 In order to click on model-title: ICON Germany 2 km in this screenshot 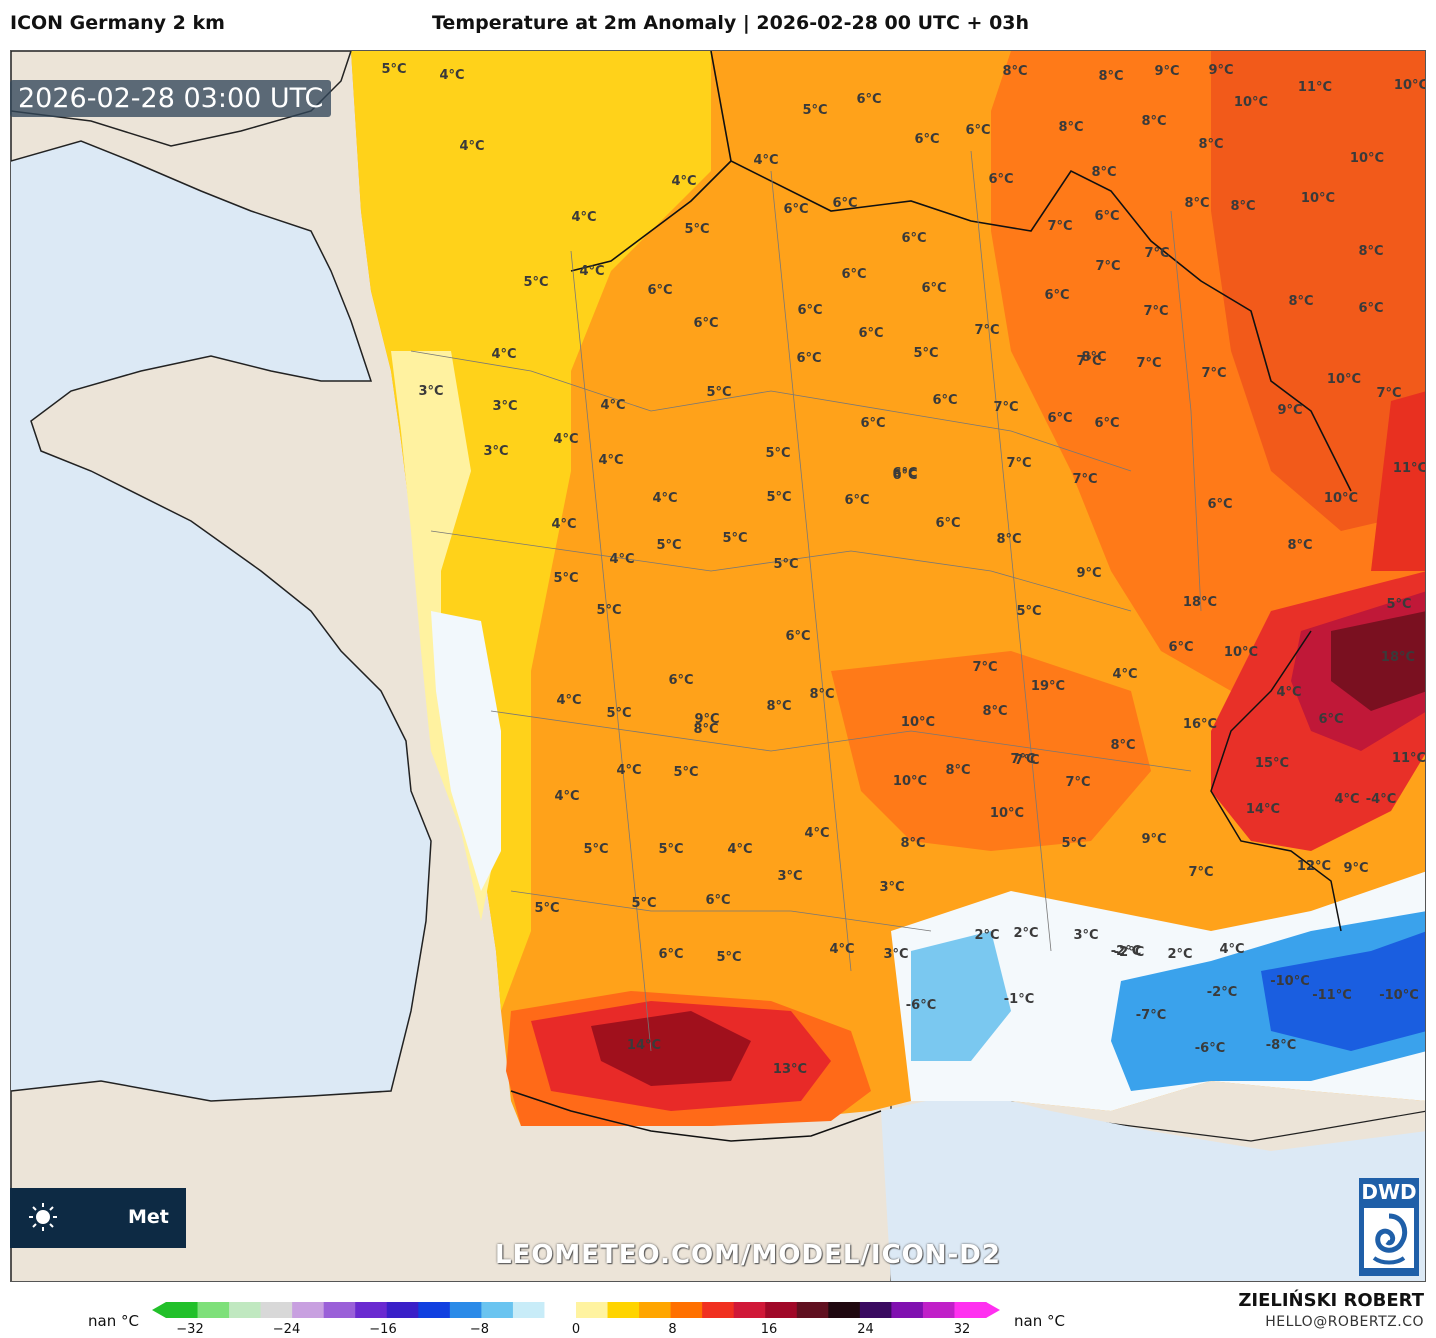, I will do `click(117, 23)`.